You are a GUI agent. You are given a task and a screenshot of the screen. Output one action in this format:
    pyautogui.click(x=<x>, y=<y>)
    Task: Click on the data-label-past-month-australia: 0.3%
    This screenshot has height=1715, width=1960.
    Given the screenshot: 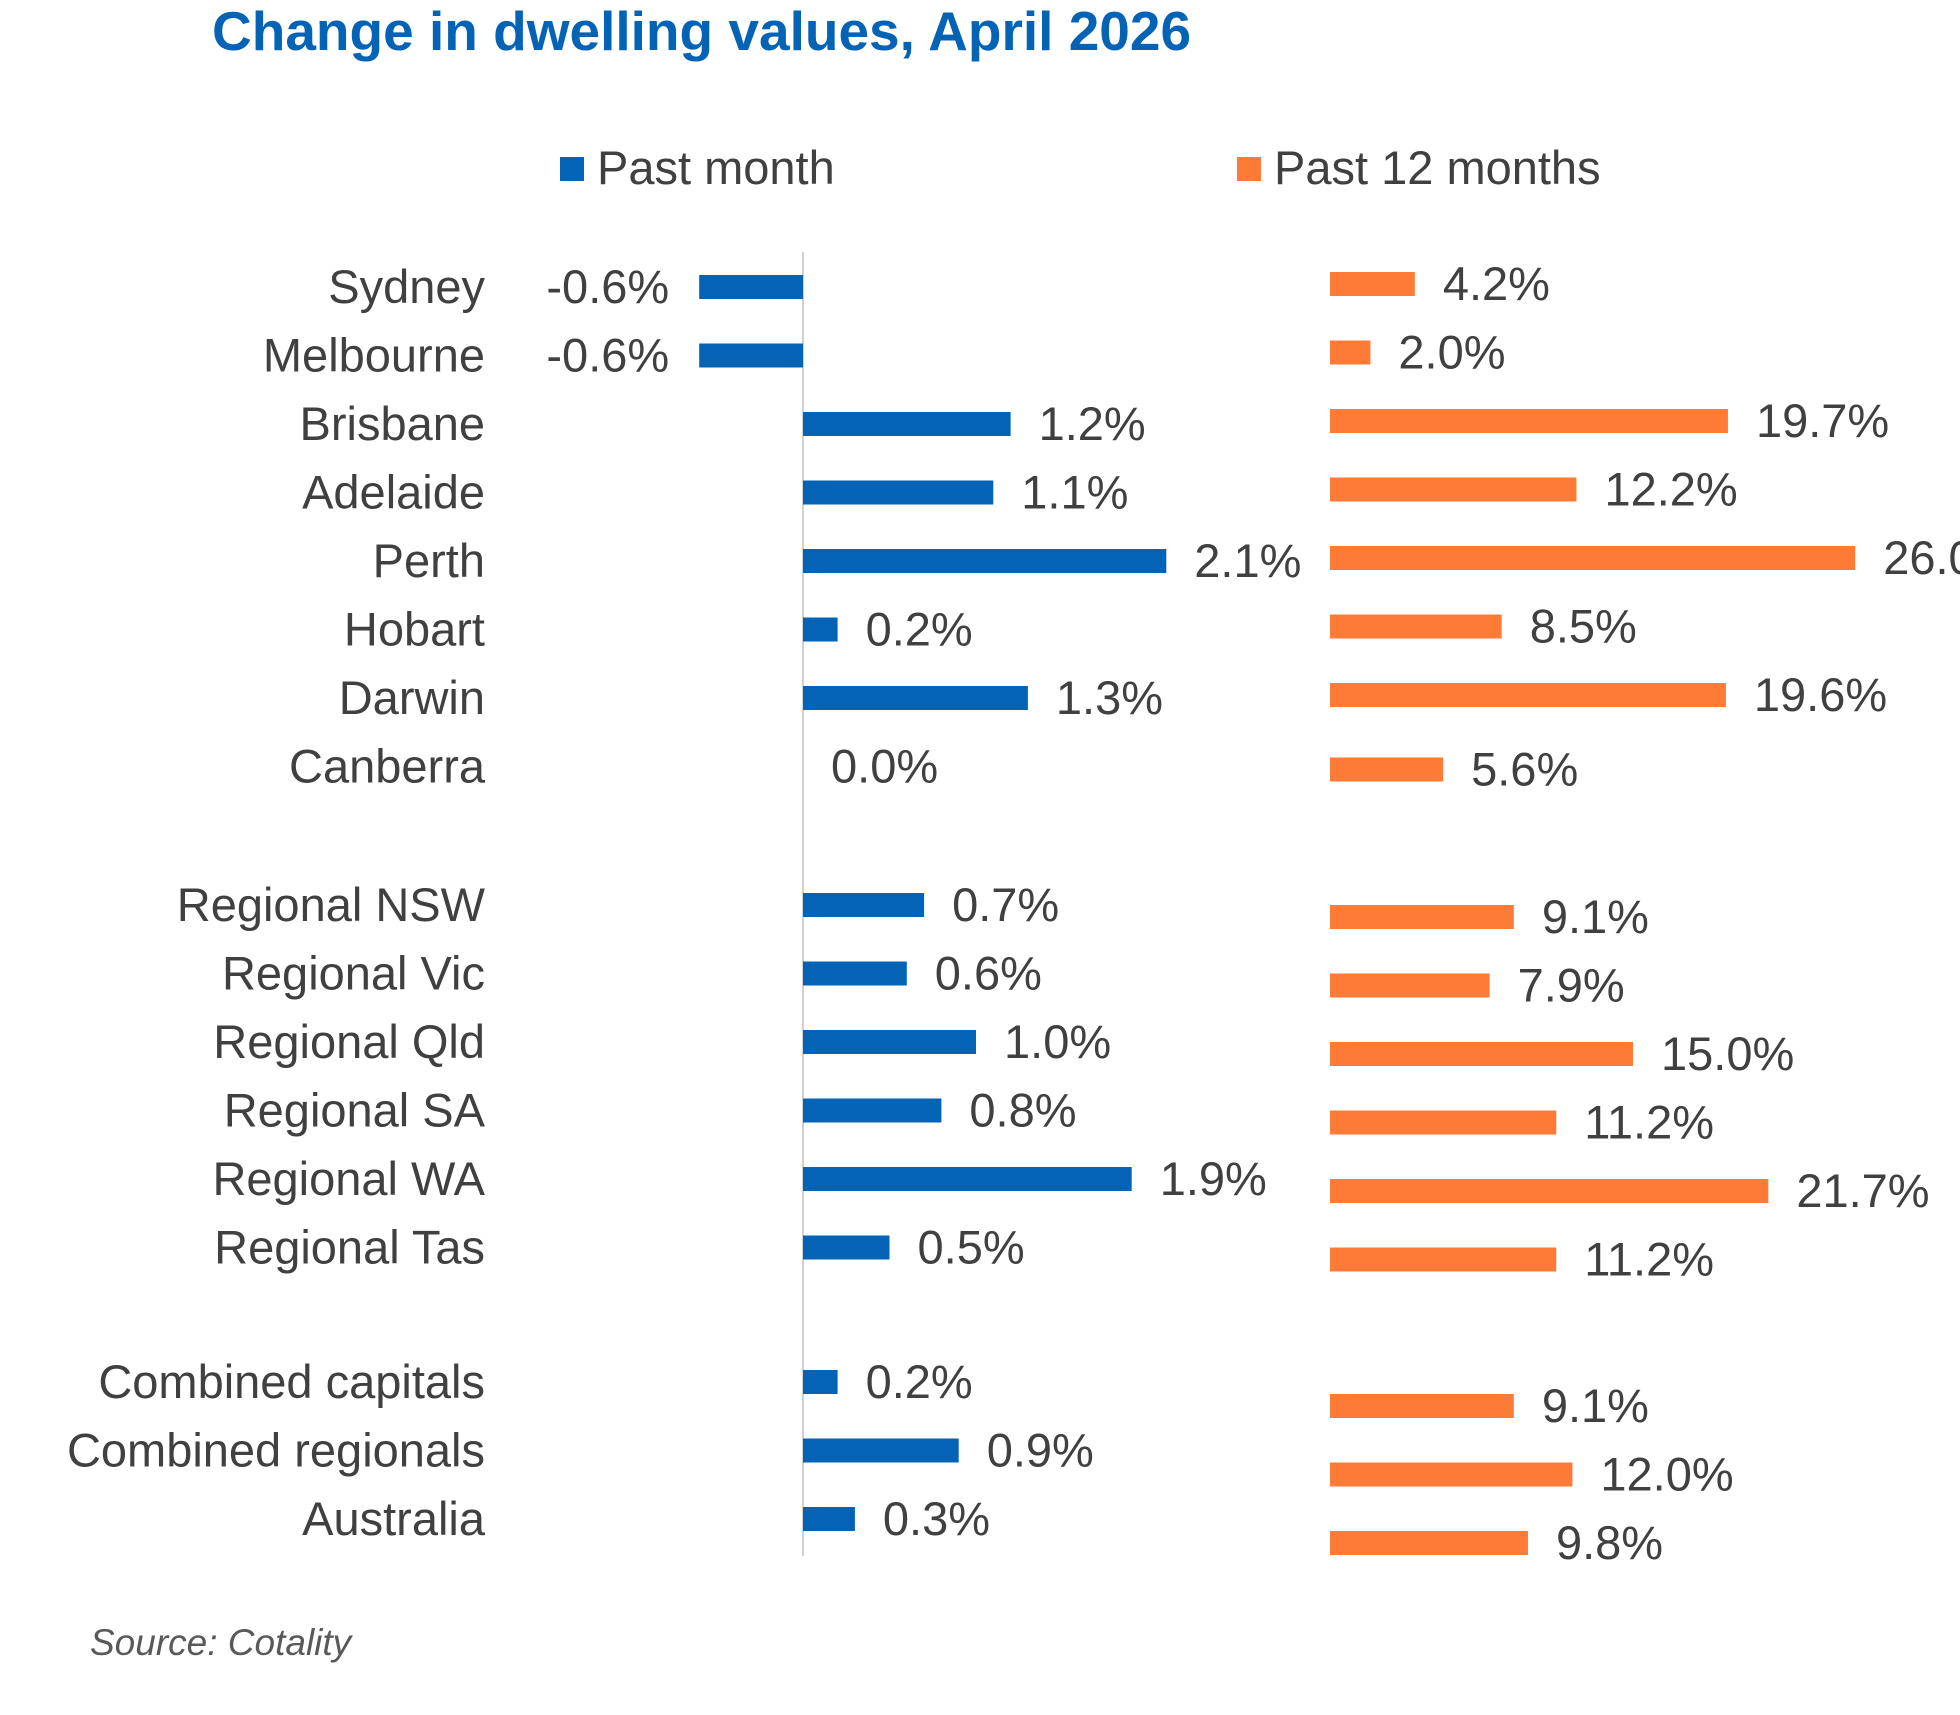 What is the action you would take?
    pyautogui.click(x=936, y=1518)
    